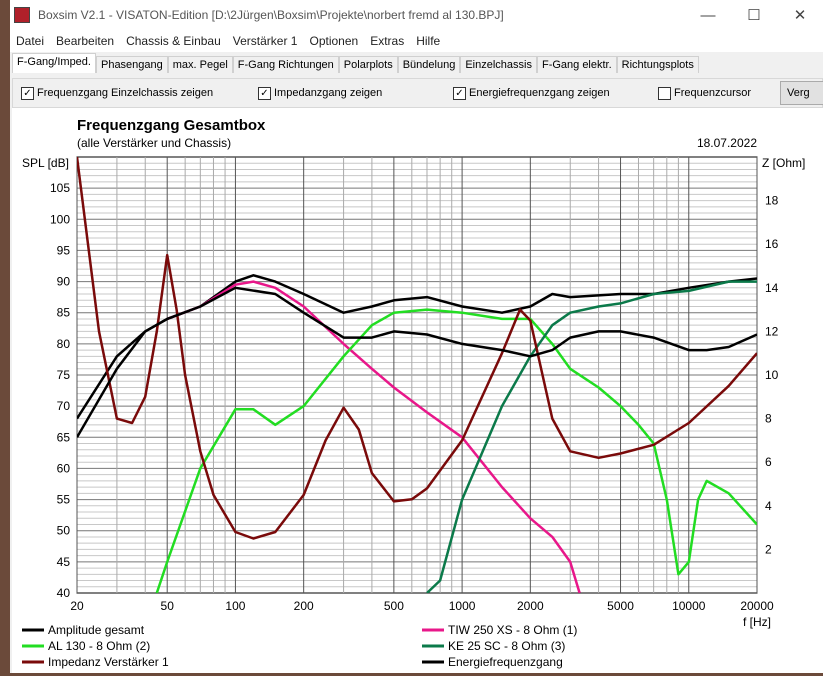 This screenshot has height=676, width=823. I want to click on y-tick-label: 80, so click(64, 344).